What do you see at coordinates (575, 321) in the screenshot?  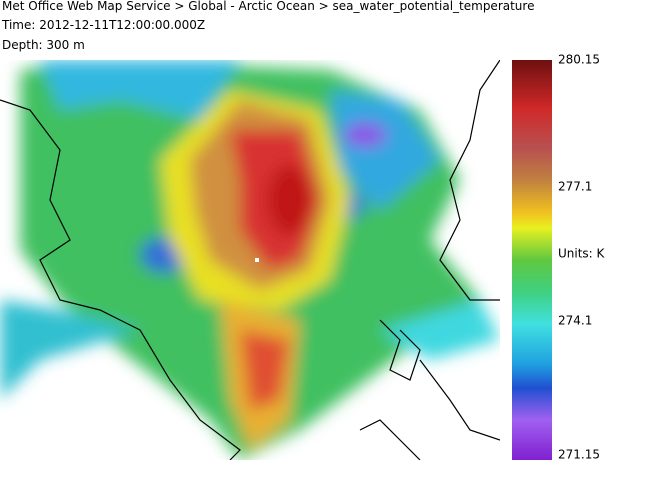 I see `legend-lower: 274.1` at bounding box center [575, 321].